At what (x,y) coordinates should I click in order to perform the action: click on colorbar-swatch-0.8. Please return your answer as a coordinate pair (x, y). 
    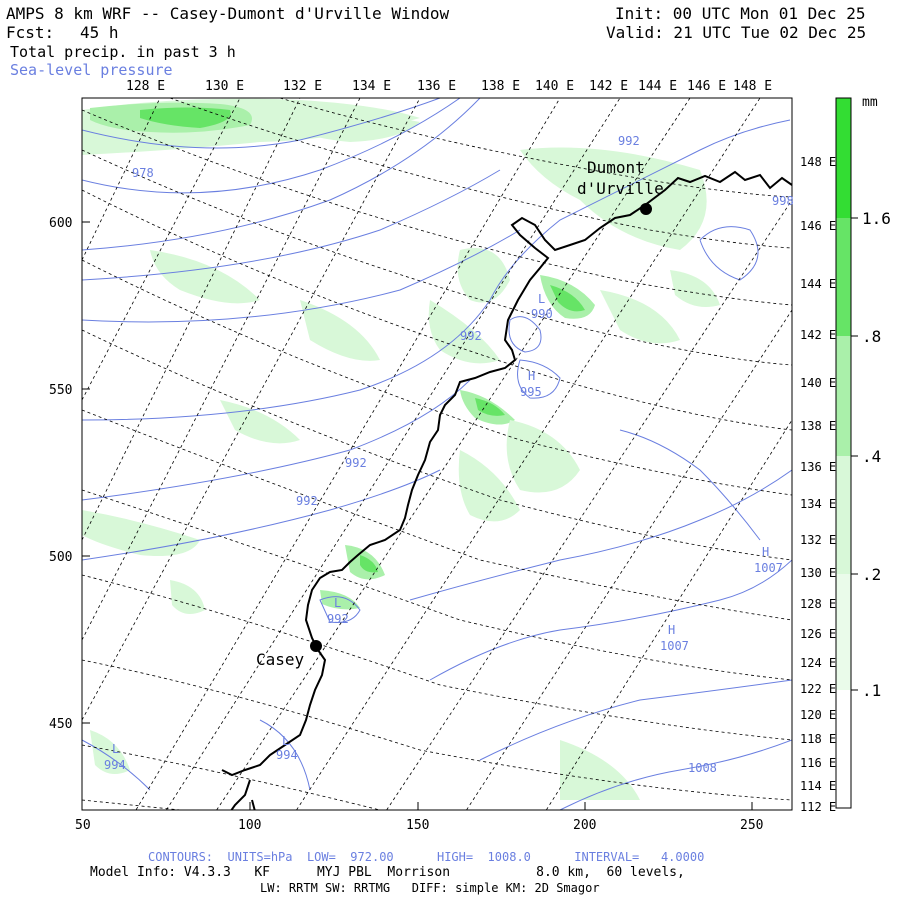
    Looking at the image, I should click on (843, 277).